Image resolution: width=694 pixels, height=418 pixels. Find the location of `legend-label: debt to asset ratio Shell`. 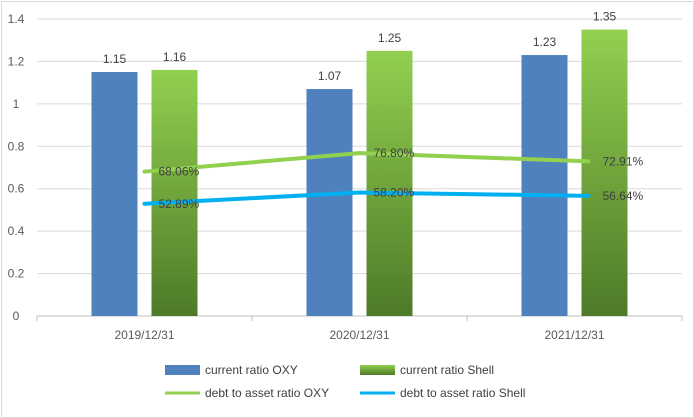

legend-label: debt to asset ratio Shell is located at coordinates (462, 393).